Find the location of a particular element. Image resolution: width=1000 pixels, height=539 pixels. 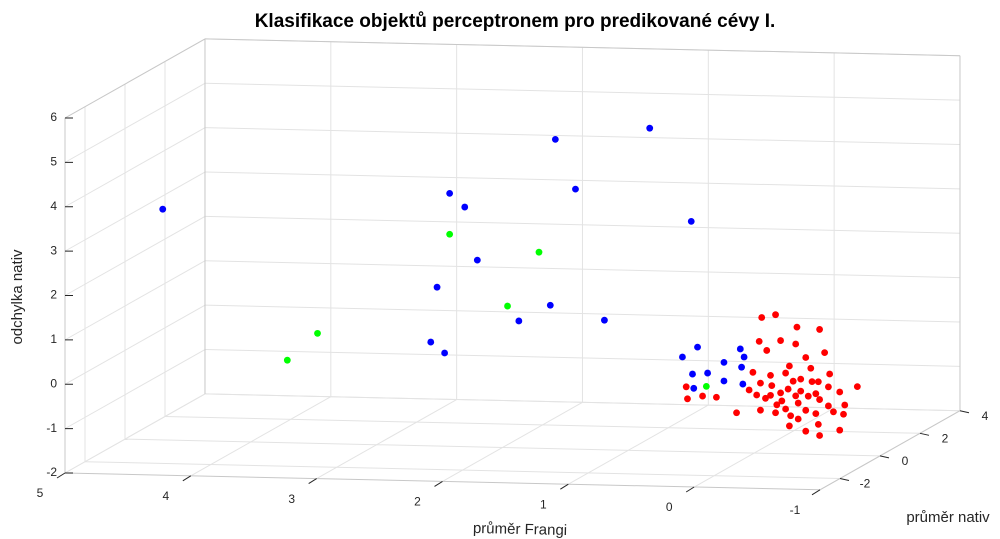

x-tick-label: -1 is located at coordinates (795, 510).